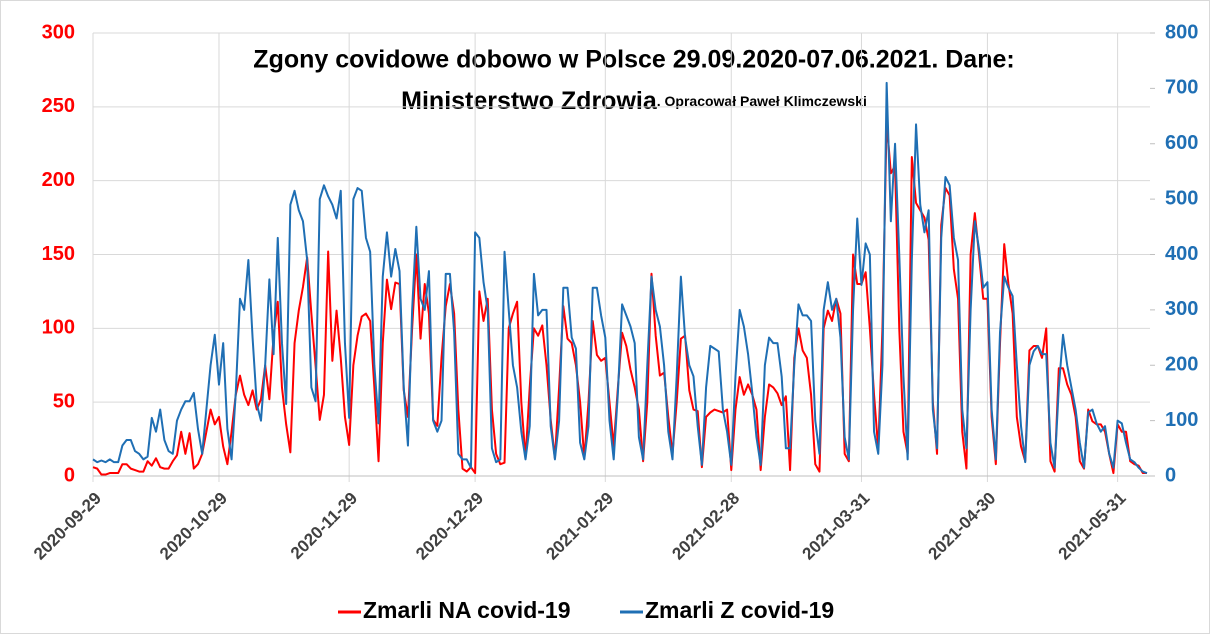 Image resolution: width=1211 pixels, height=635 pixels. I want to click on y2-tick-label: 800, so click(1181, 32).